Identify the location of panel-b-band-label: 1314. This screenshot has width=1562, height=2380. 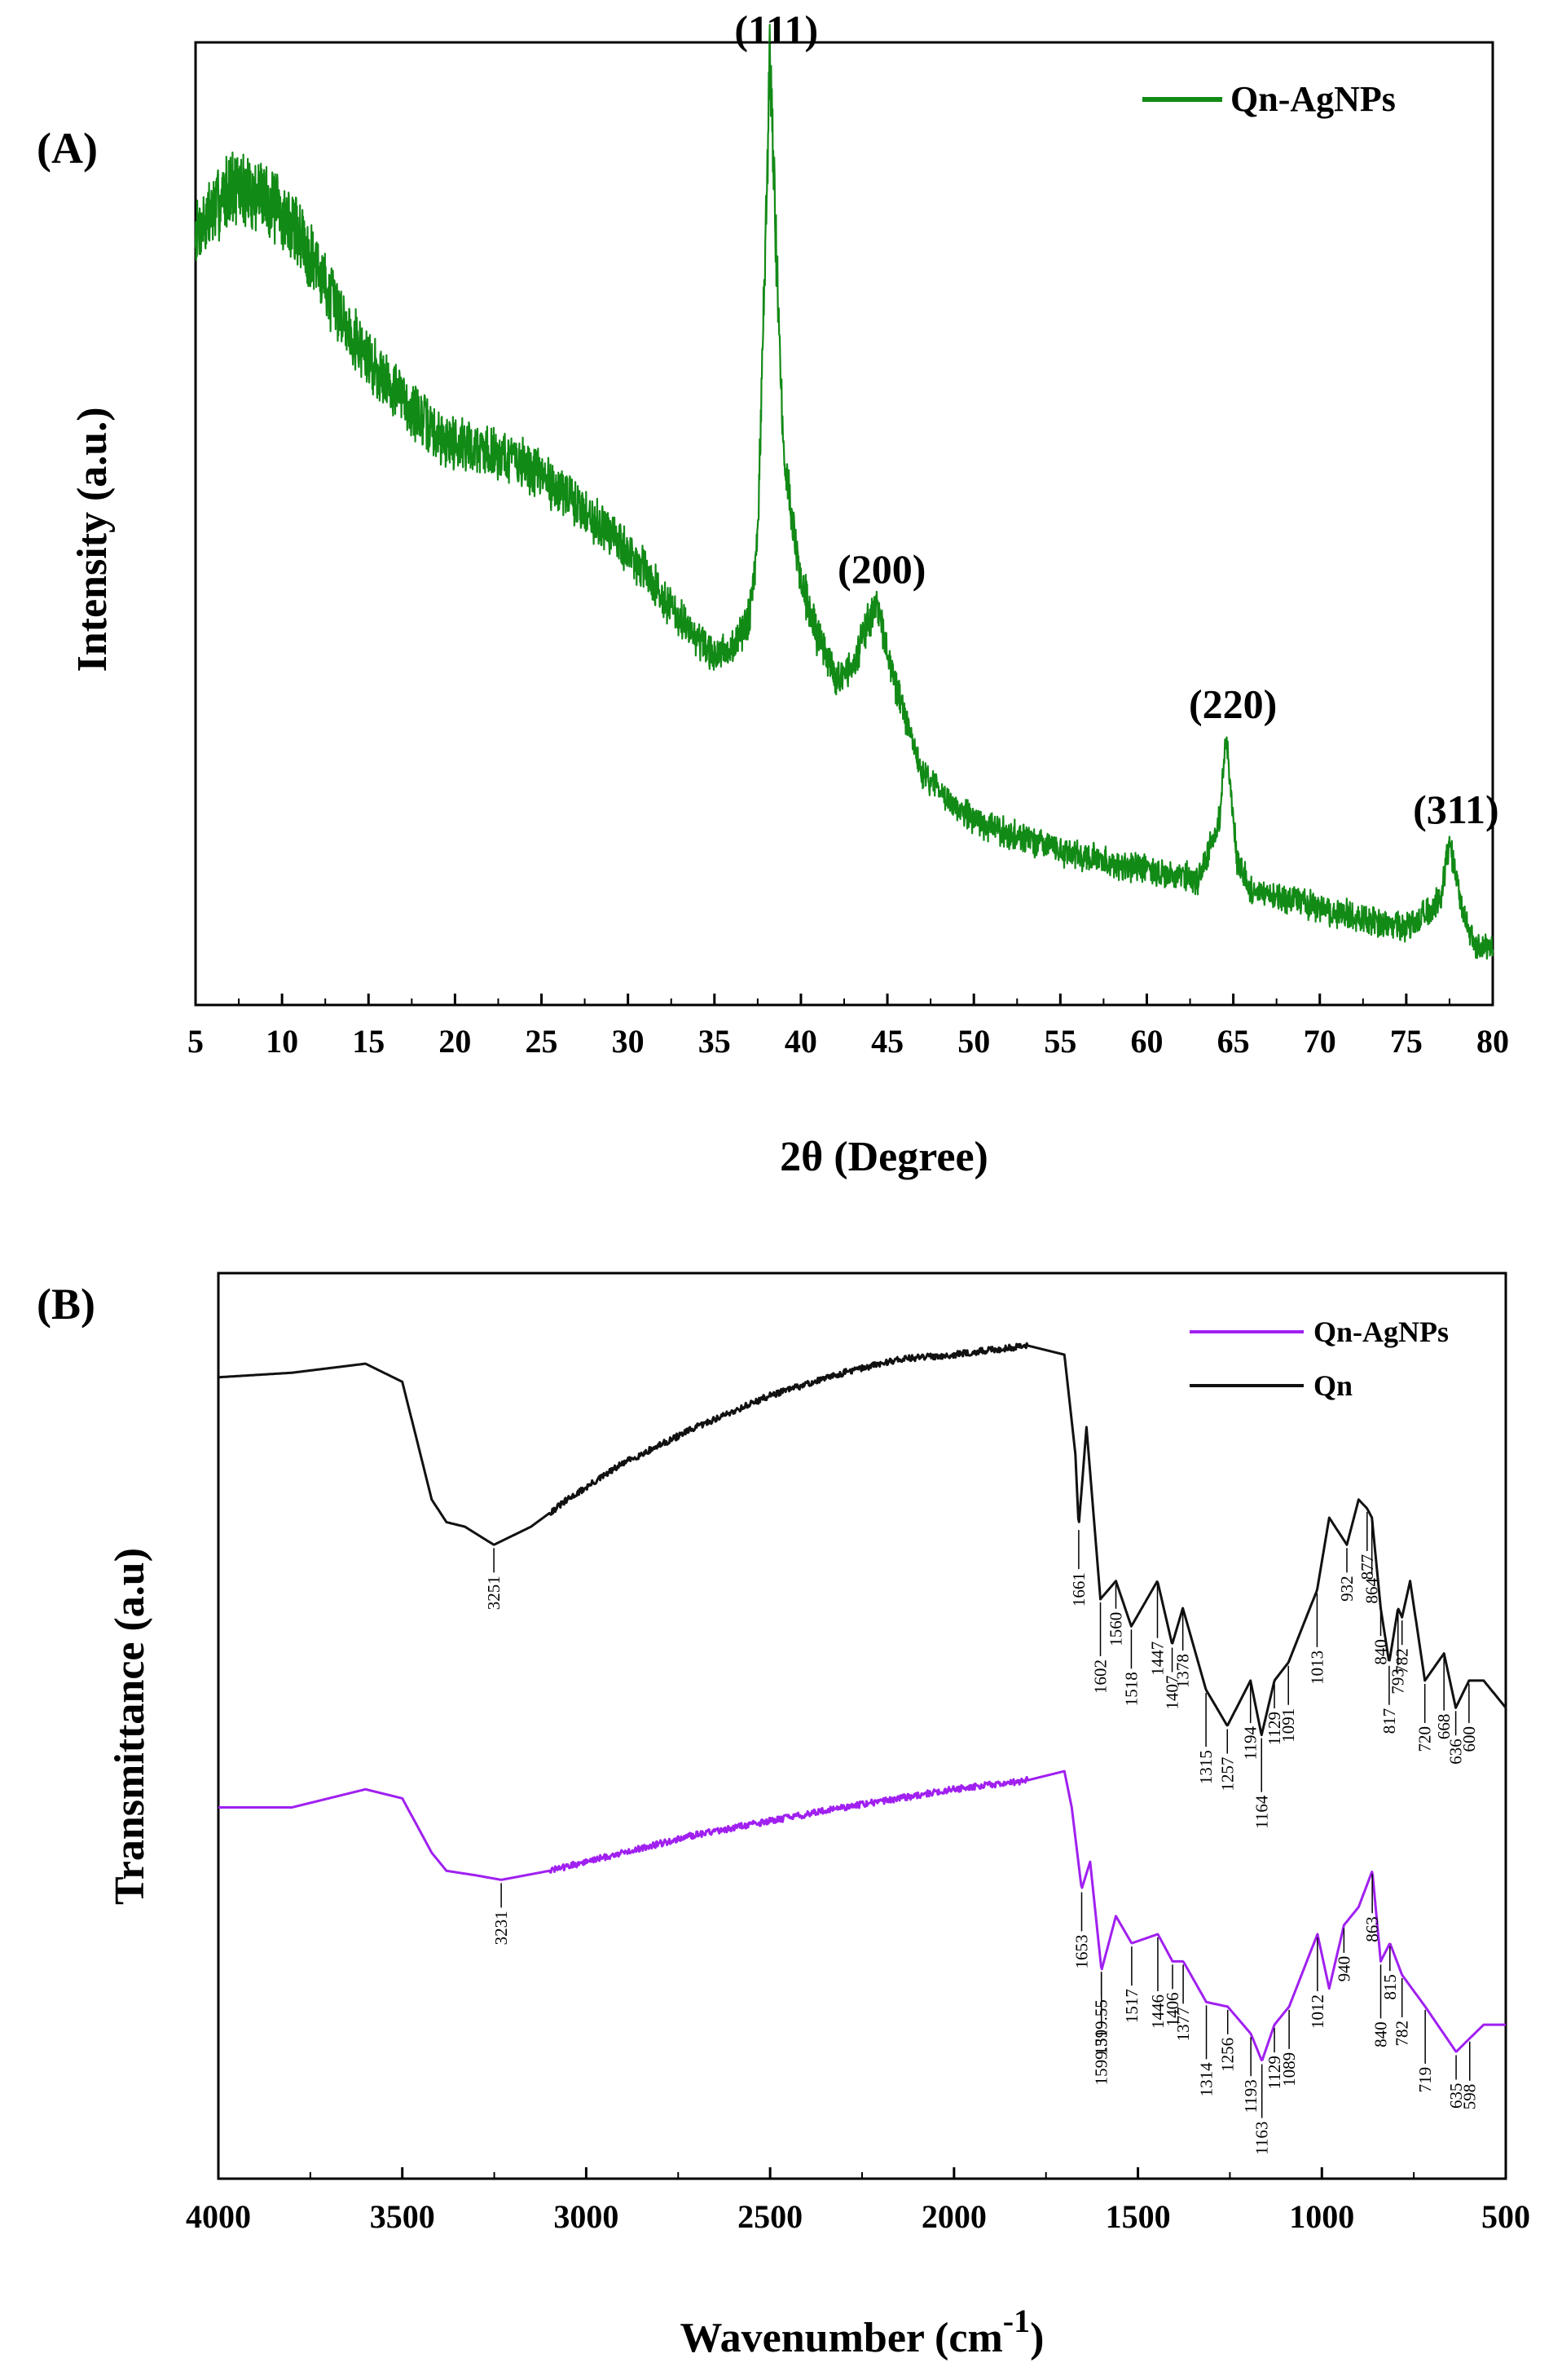
(1207, 2079).